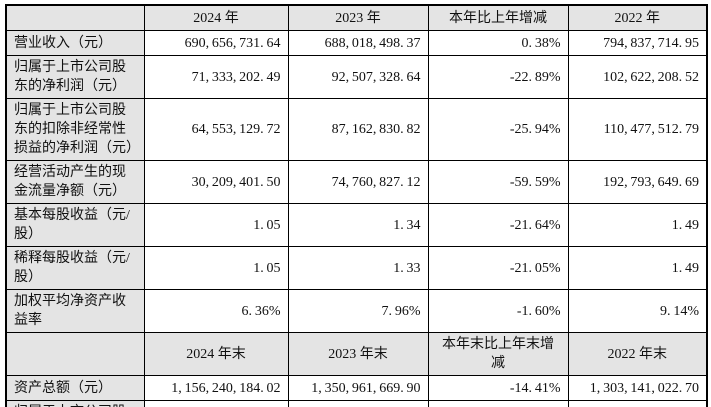 Image resolution: width=711 pixels, height=407 pixels. What do you see at coordinates (637, 388) in the screenshot?
I see `value-end-2022: 1, 303, 141, 022. 70` at bounding box center [637, 388].